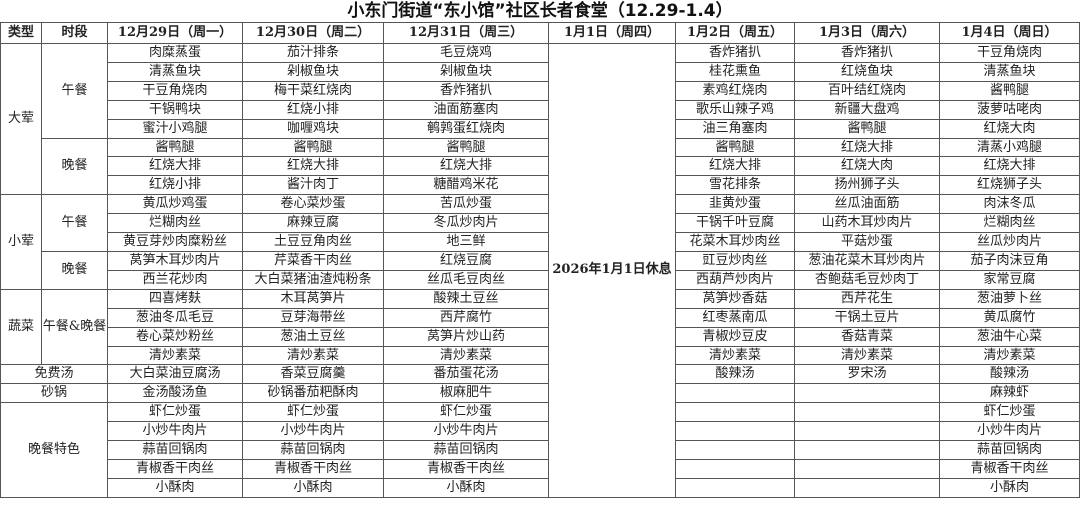  What do you see at coordinates (313, 33) in the screenshot?
I see `header-day: 12月30日（周二）` at bounding box center [313, 33].